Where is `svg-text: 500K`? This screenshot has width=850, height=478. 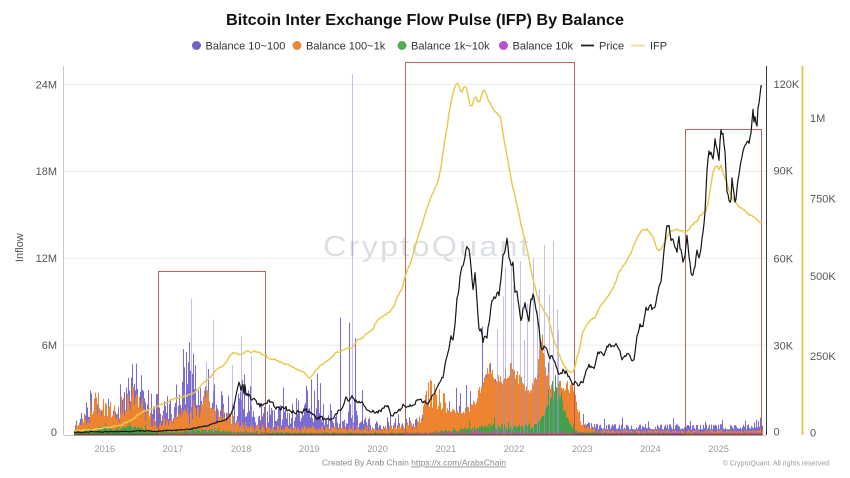 svg-text: 500K is located at coordinates (823, 277).